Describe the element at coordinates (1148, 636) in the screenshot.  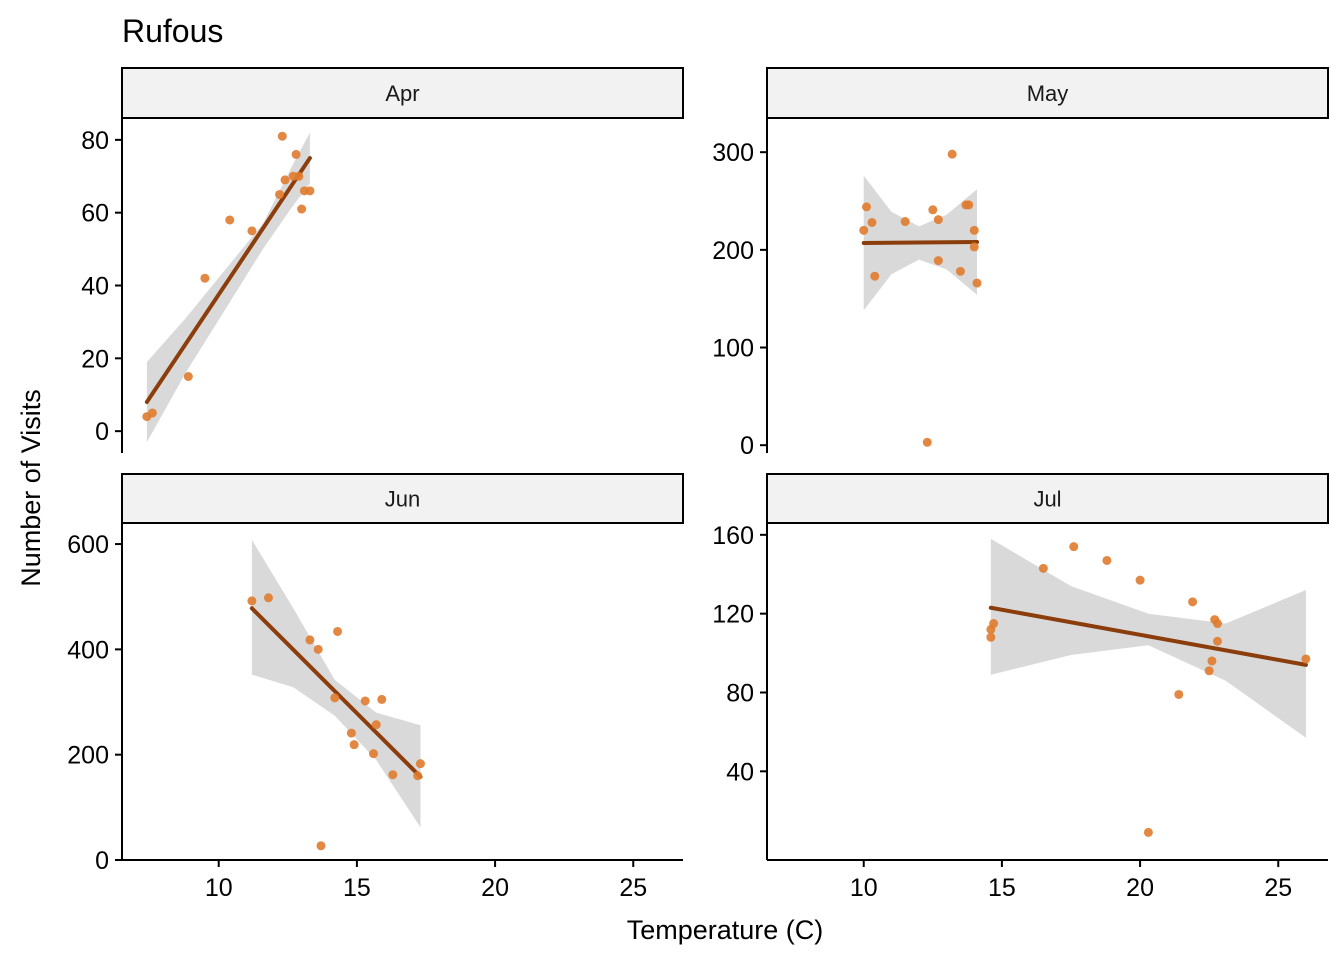
I see `fit-line-jul` at that location.